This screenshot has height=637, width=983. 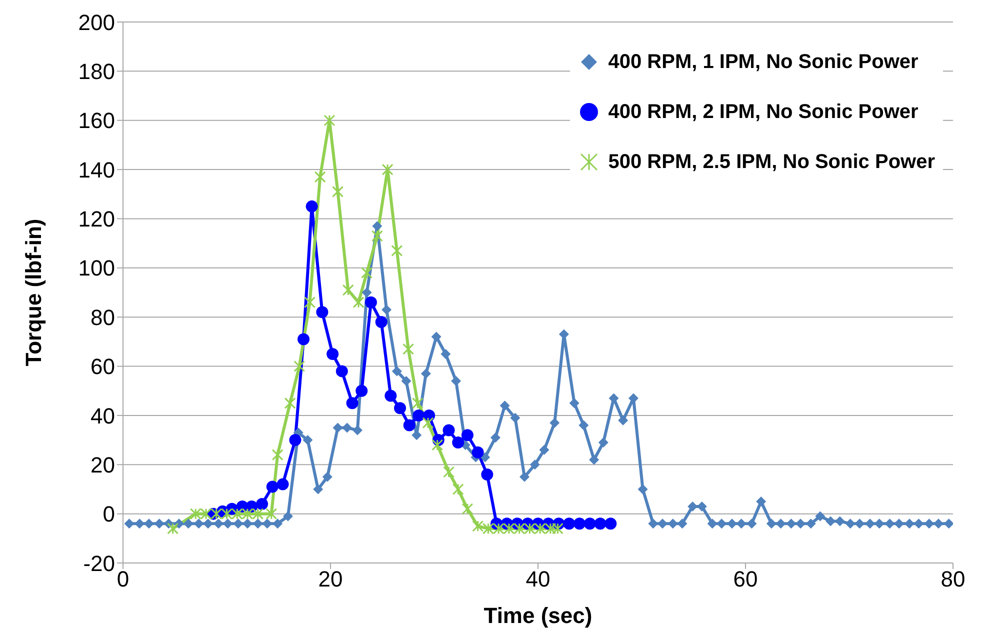 What do you see at coordinates (96, 121) in the screenshot?
I see `y-tick-label: 160` at bounding box center [96, 121].